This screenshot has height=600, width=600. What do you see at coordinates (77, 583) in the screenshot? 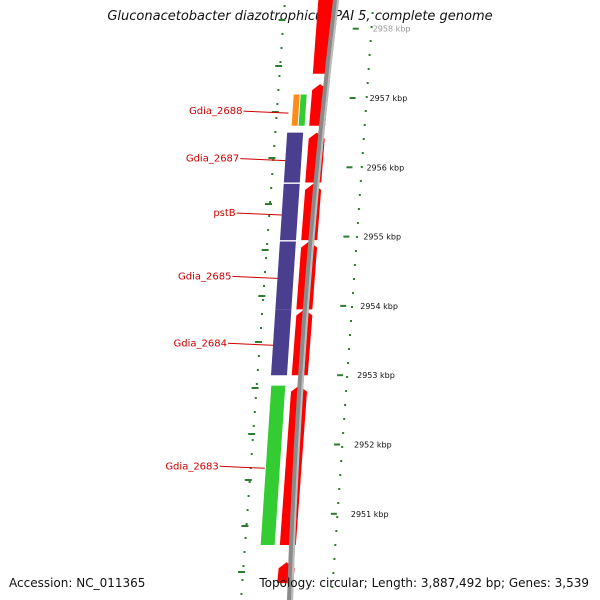
I see `accession-text: Accession: NC_011365` at bounding box center [77, 583].